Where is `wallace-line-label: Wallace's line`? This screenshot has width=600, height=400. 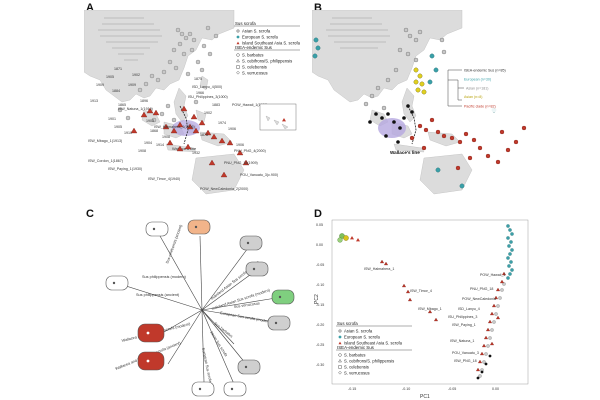
wallace-line-label: Wallace's line is located at coordinates (184, 148).